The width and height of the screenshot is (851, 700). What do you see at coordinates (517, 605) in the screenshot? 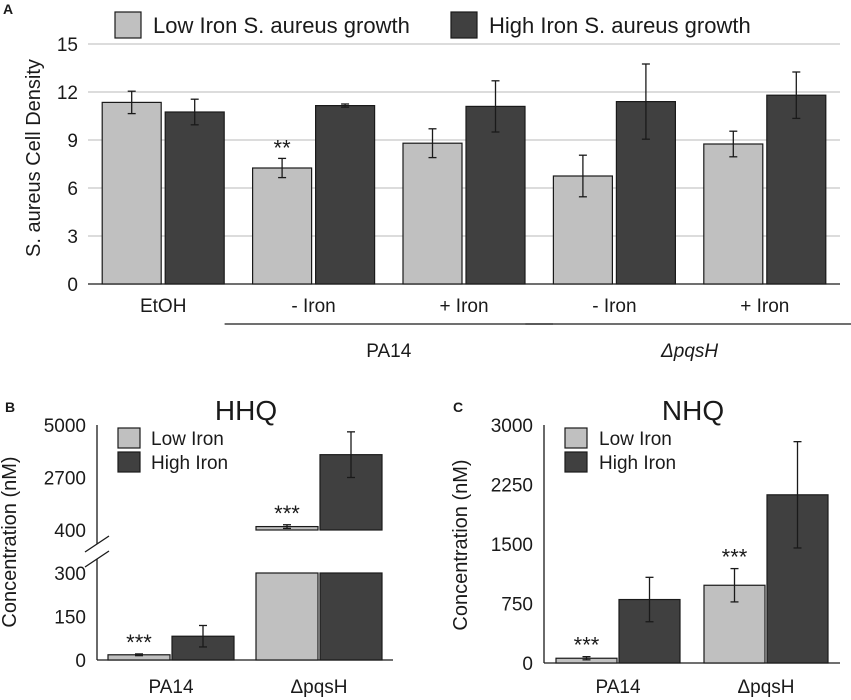
I see `y-tick-label: 750` at bounding box center [517, 605].